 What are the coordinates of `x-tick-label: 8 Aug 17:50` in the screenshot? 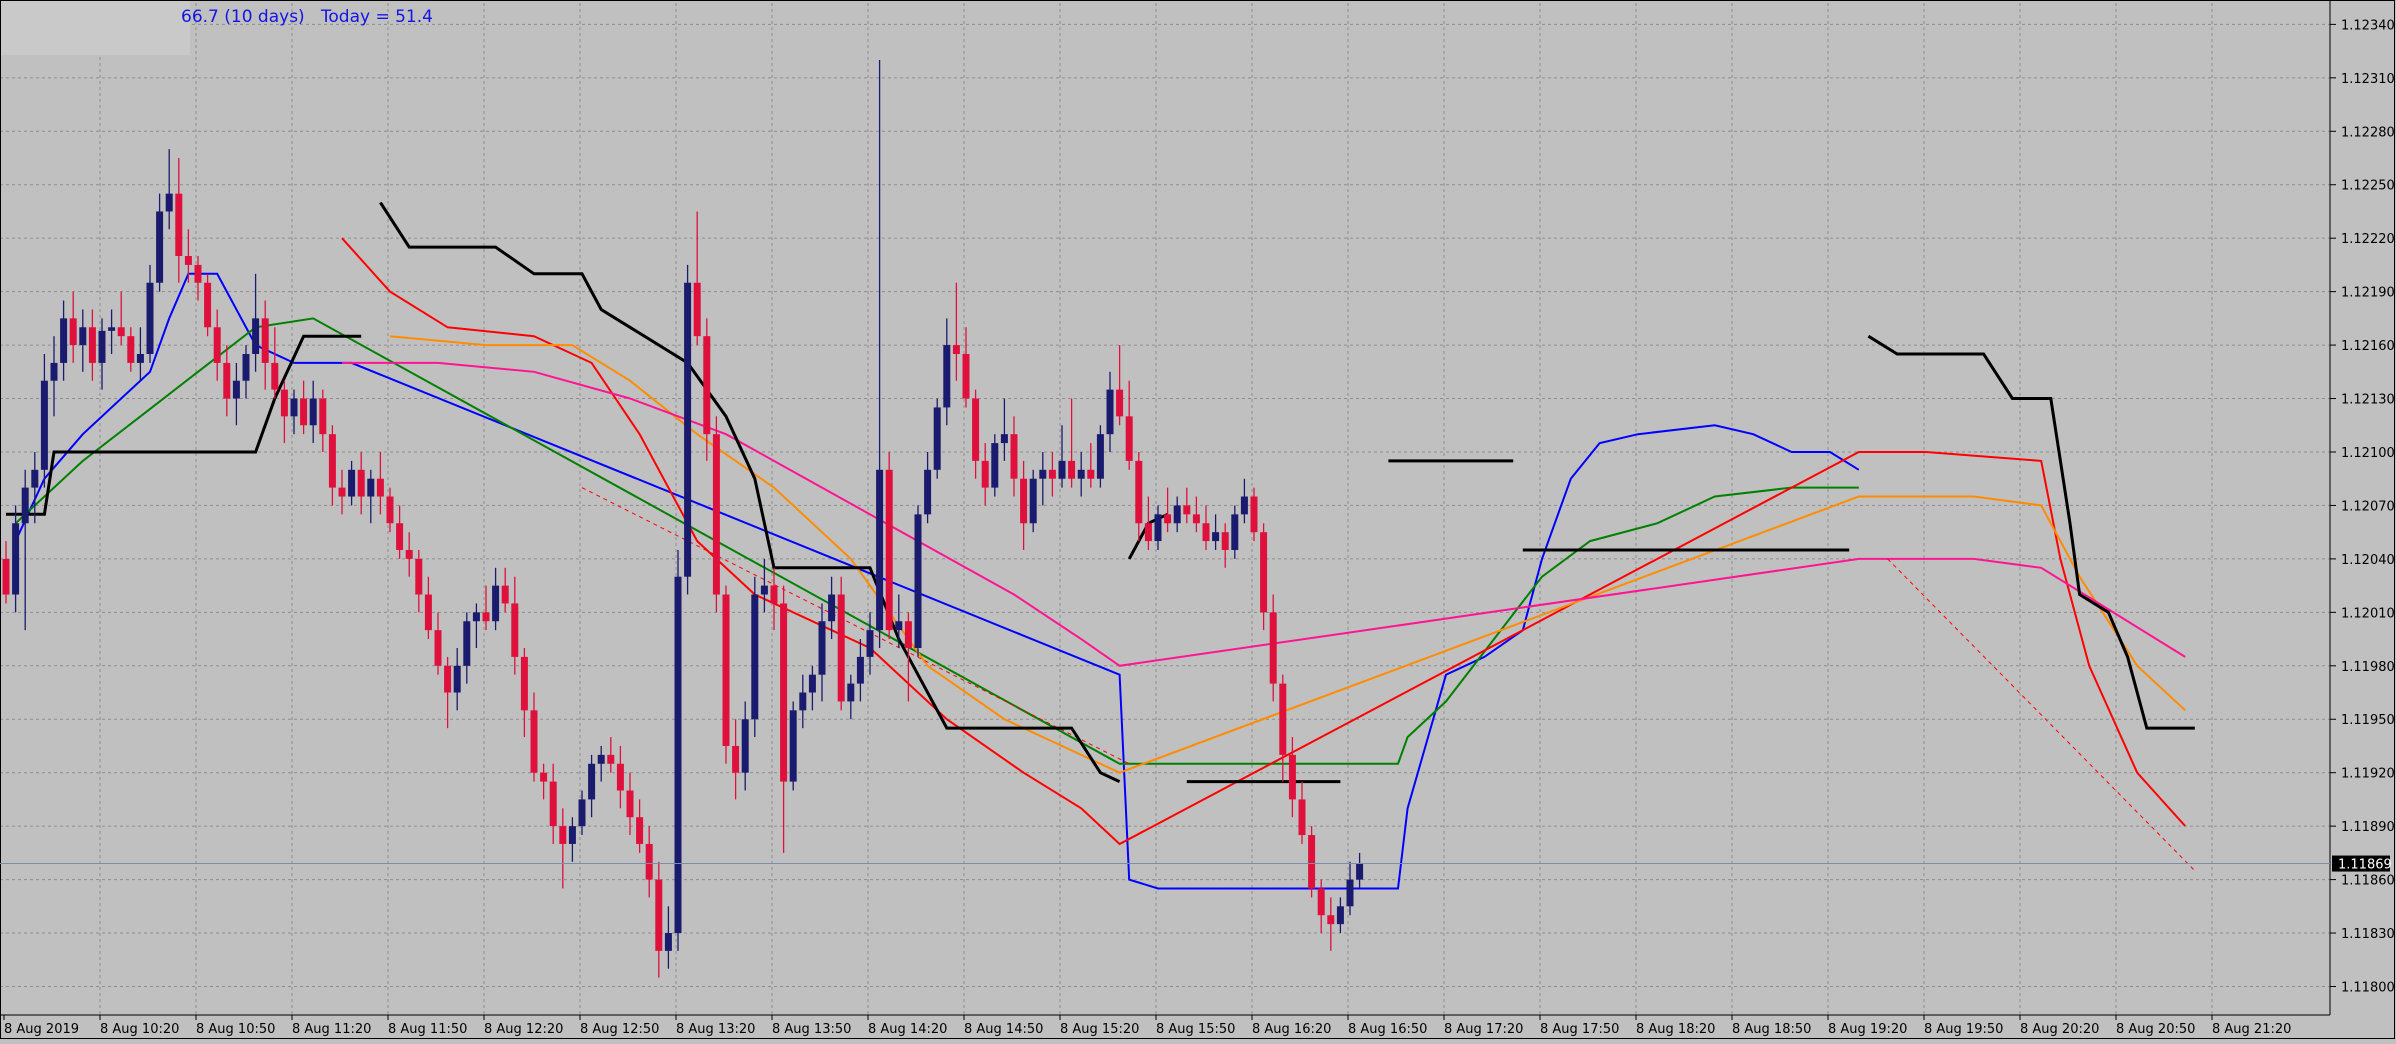 It's located at (1579, 1029).